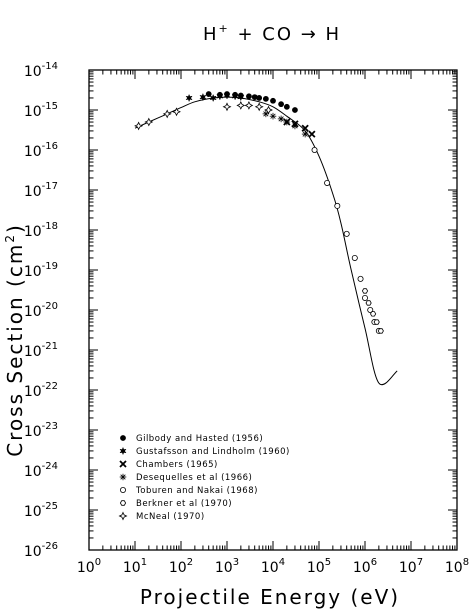 This screenshot has width=470, height=610. I want to click on legend-label: Desequelles et al (1966), so click(194, 478).